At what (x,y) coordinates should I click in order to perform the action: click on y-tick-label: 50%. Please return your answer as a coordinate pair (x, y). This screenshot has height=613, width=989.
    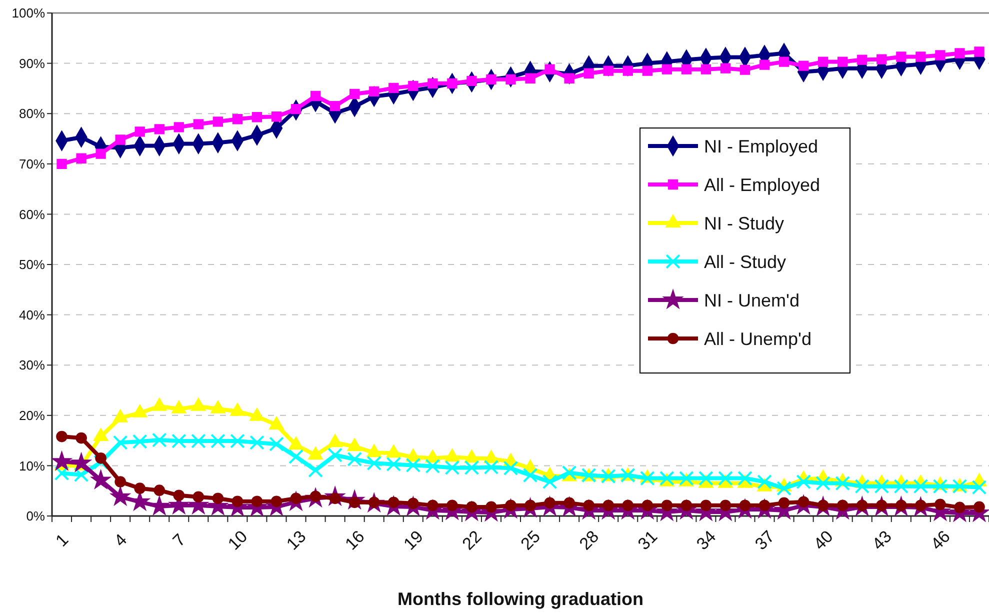
    Looking at the image, I should click on (32, 264).